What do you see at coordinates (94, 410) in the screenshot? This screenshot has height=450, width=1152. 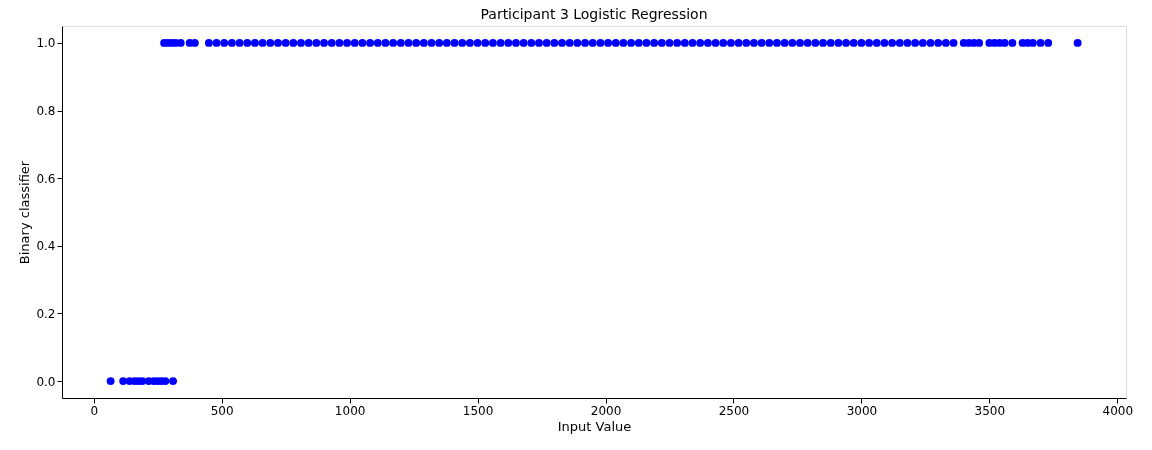 I see `x-tick-label: 0` at bounding box center [94, 410].